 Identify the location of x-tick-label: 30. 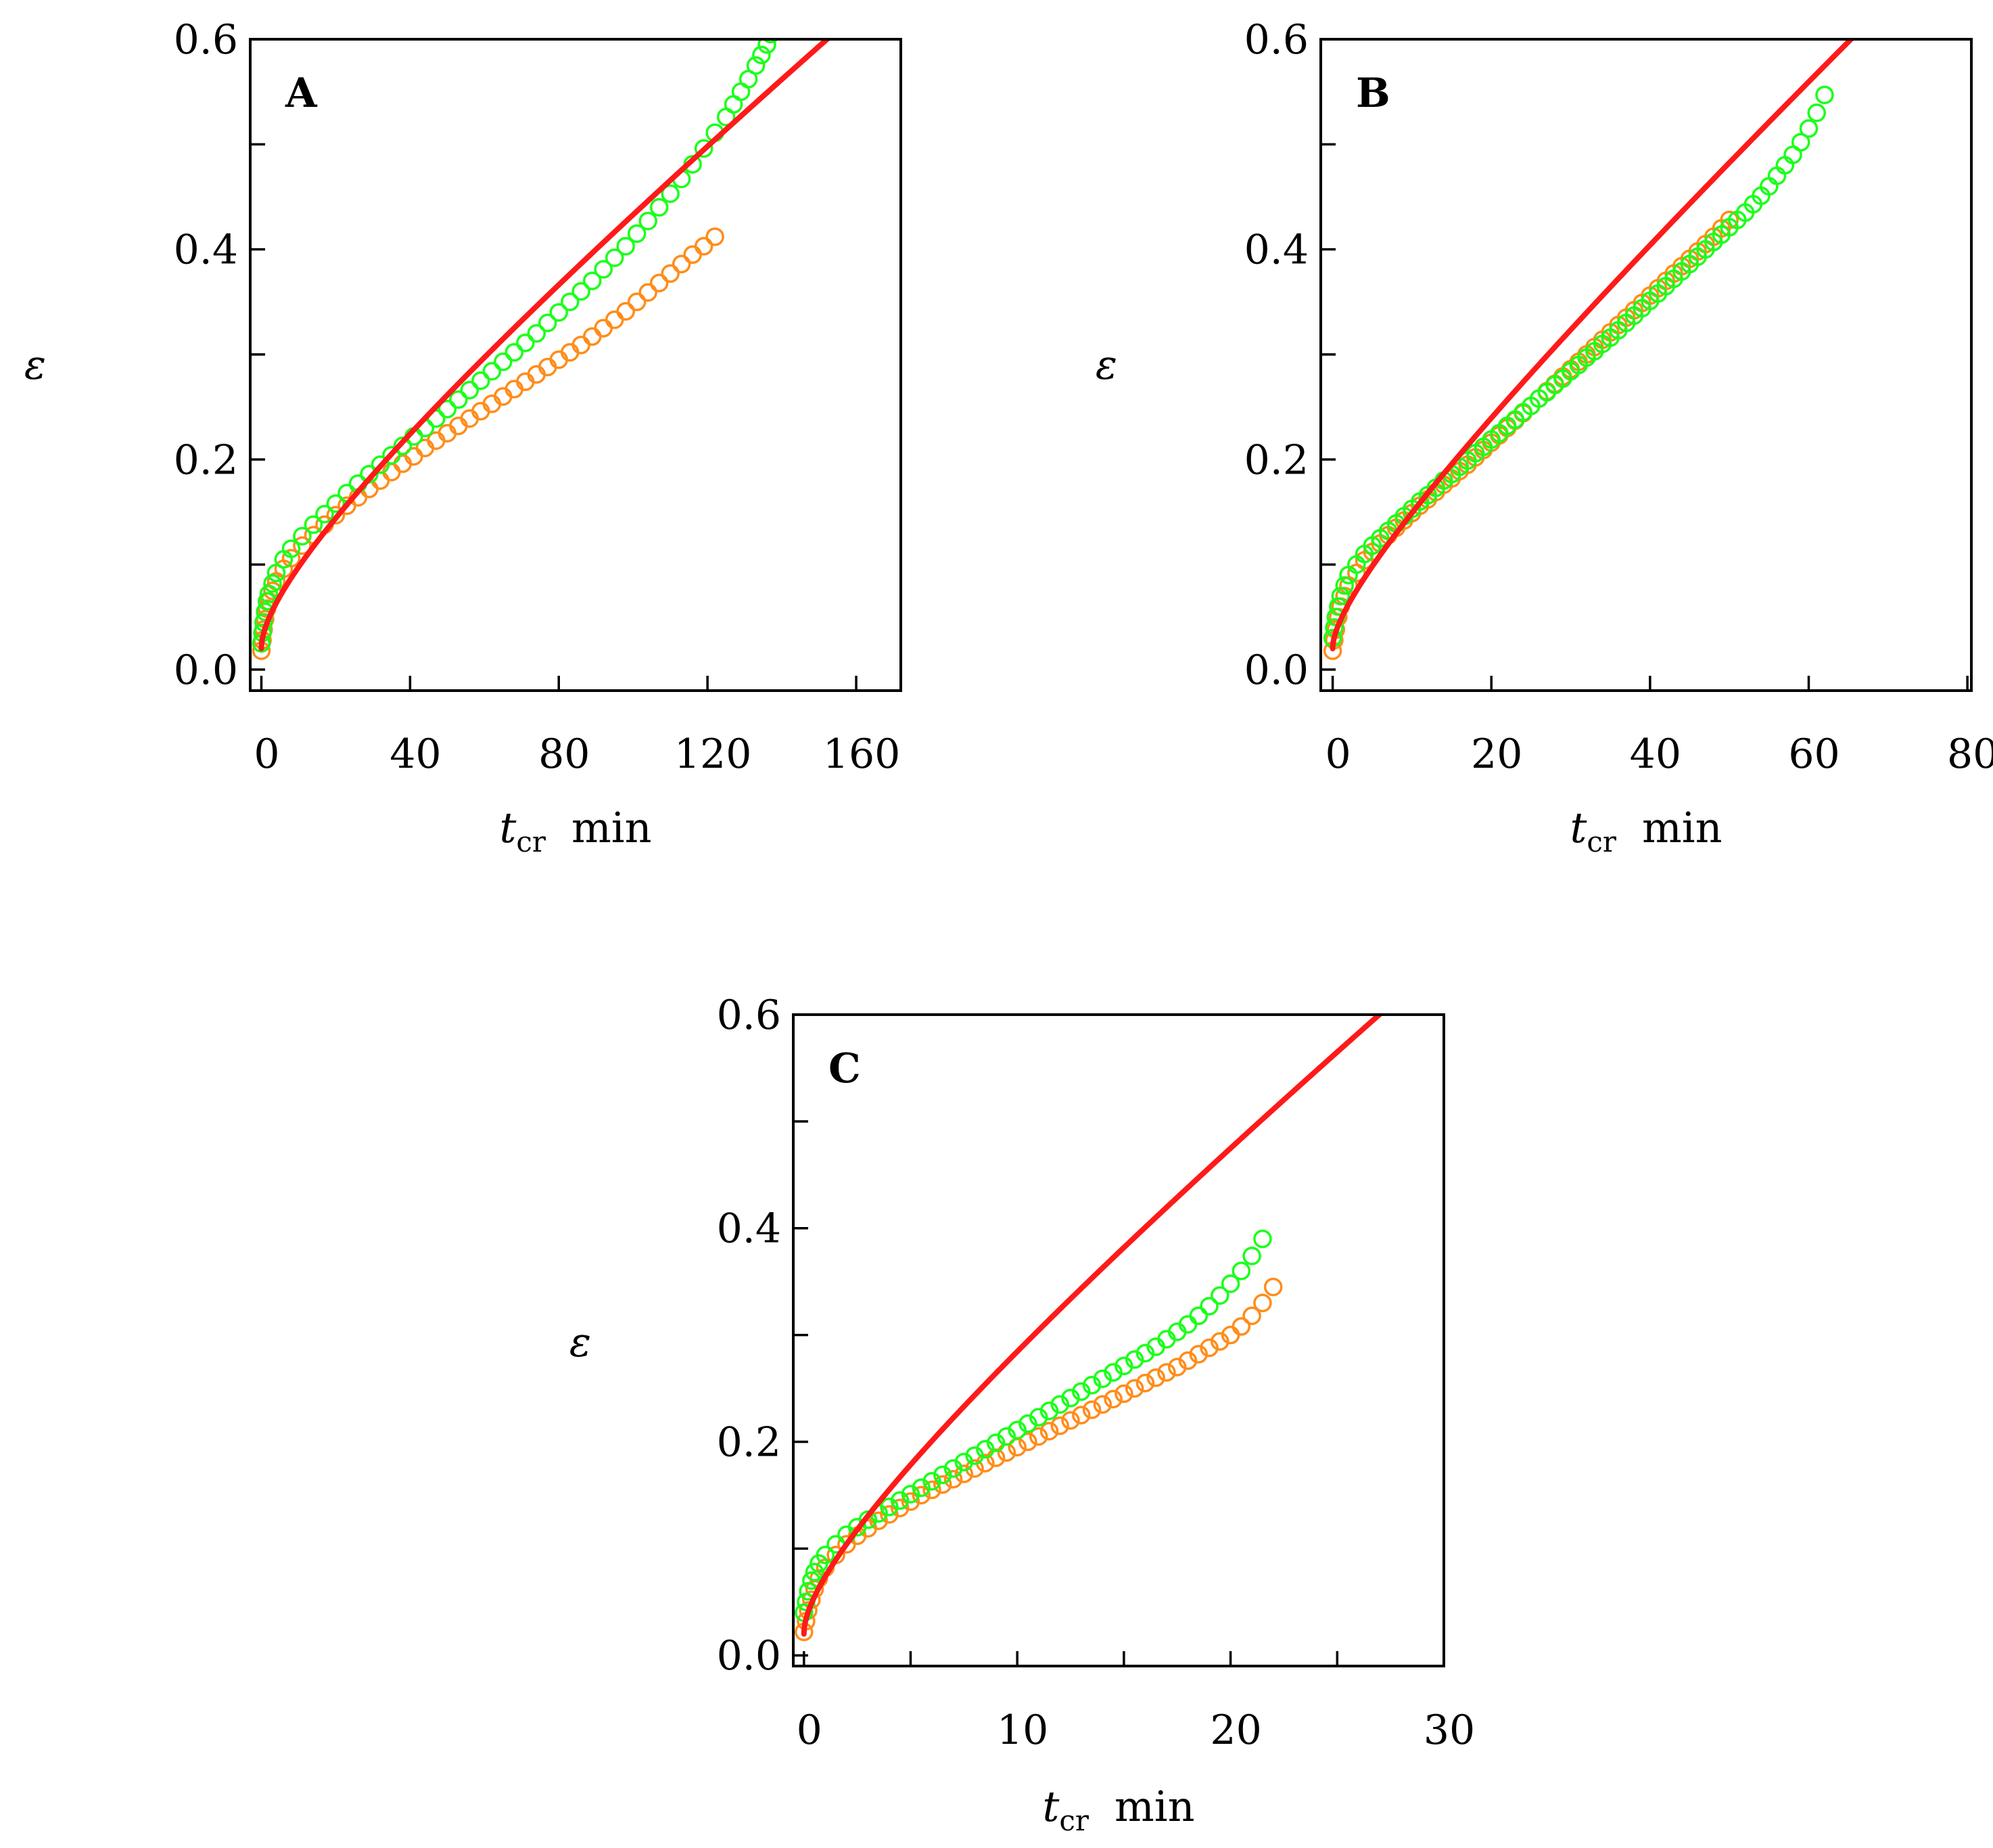
(1449, 1730).